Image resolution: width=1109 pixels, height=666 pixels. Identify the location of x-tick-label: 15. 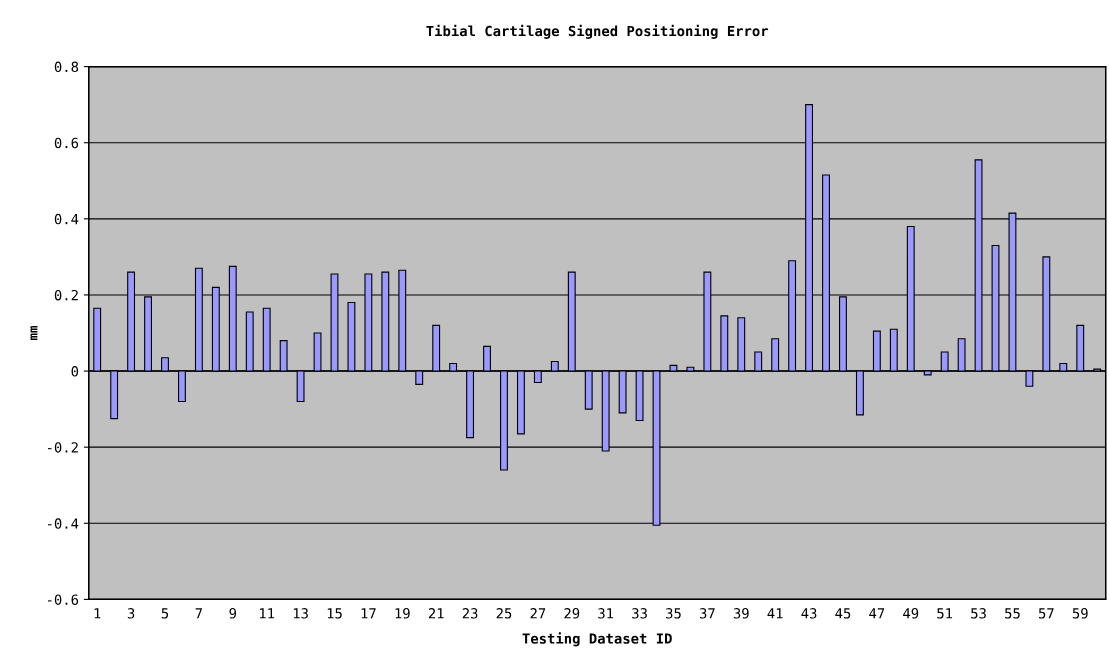
(334, 613).